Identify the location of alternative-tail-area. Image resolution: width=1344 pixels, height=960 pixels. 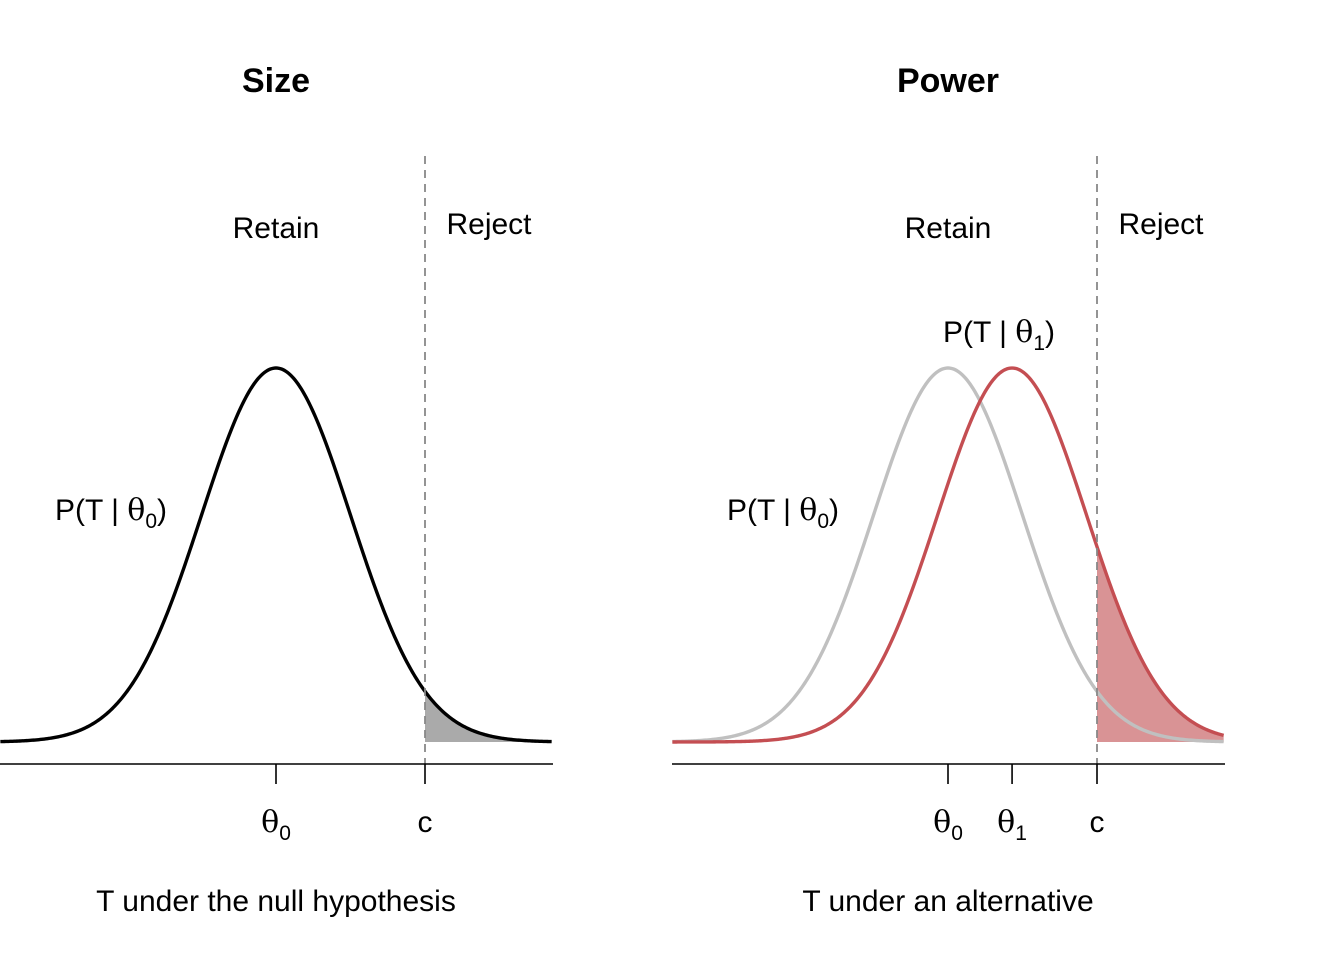
(1160, 644).